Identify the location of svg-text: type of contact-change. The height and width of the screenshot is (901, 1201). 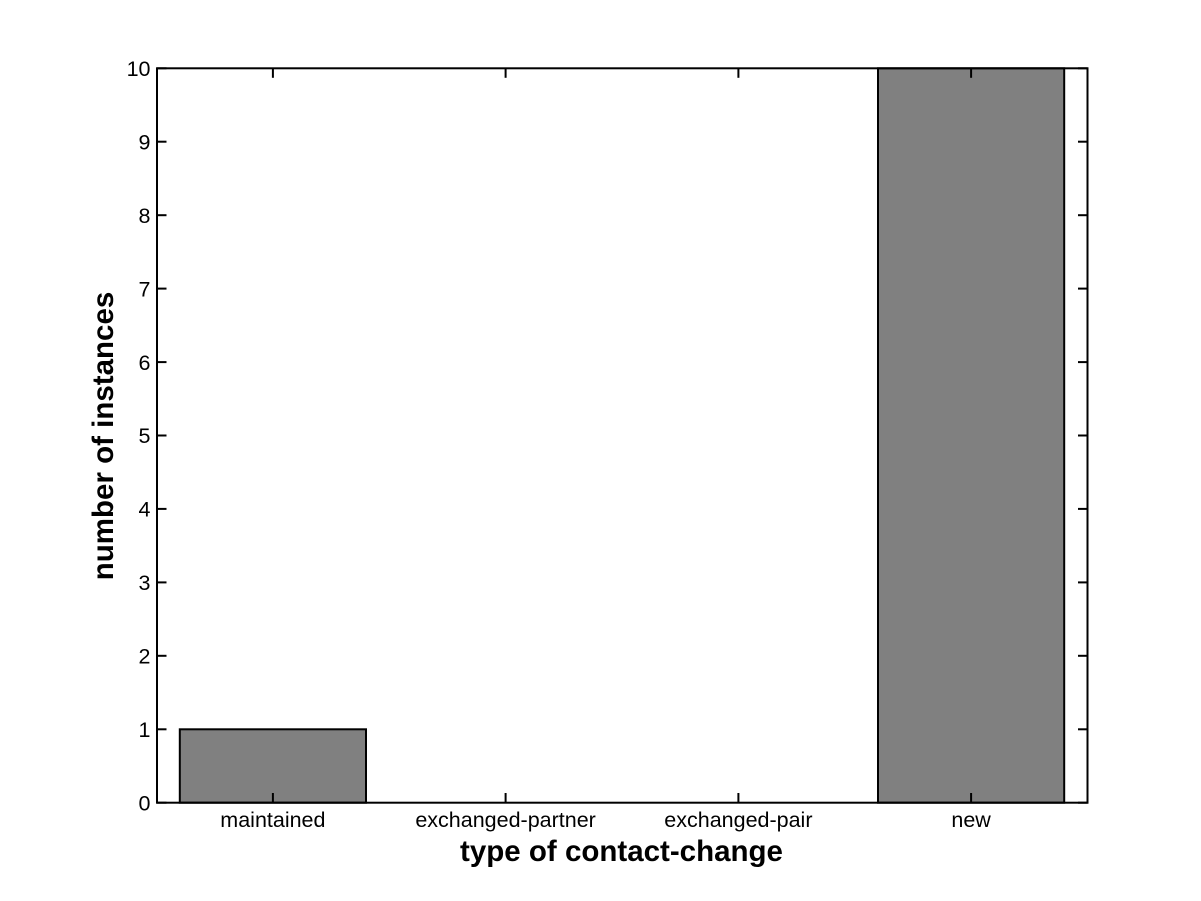
(621, 851).